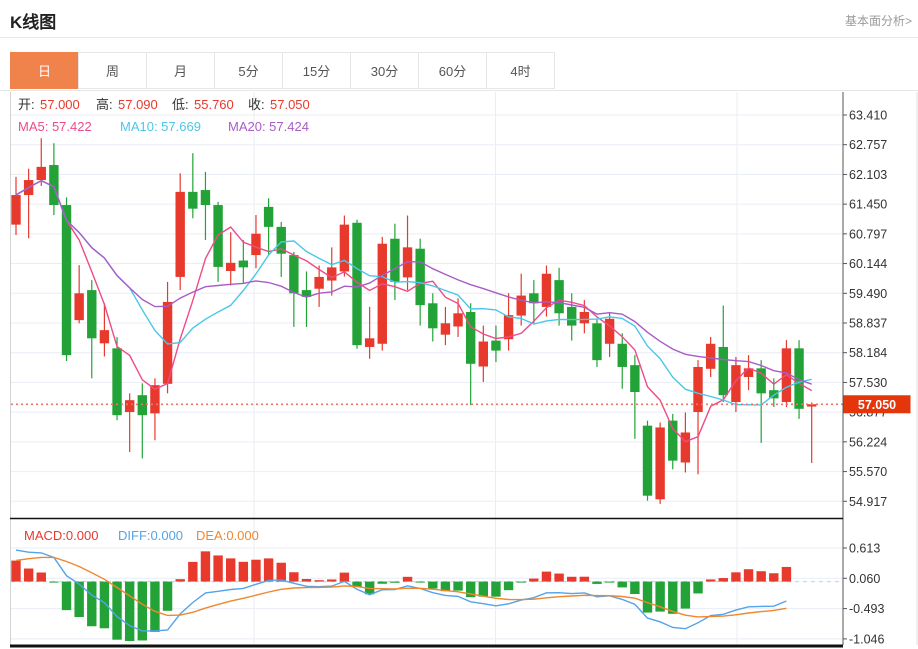 Image resolution: width=918 pixels, height=649 pixels. What do you see at coordinates (401, 587) in the screenshot?
I see `dea-line` at bounding box center [401, 587].